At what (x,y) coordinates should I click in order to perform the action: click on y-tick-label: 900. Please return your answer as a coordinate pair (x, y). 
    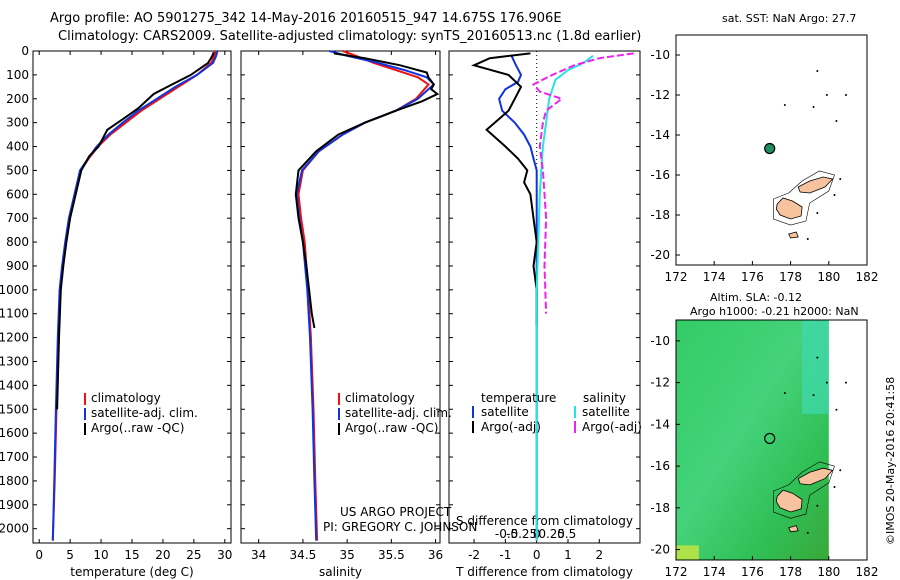
    Looking at the image, I should click on (17, 266).